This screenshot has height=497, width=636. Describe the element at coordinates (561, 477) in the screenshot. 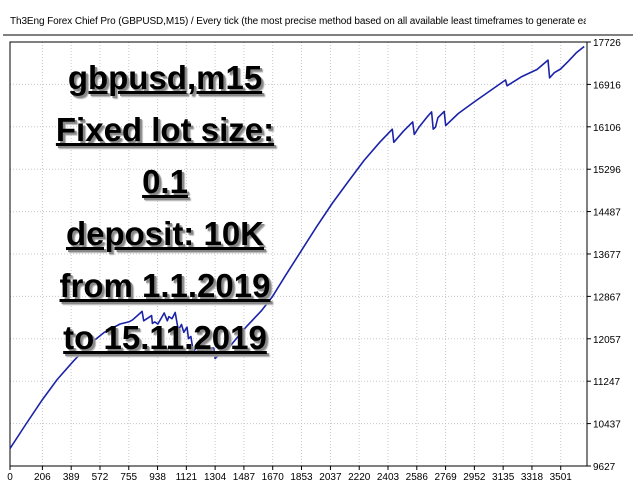

I see `x-tick-label: 3501` at that location.